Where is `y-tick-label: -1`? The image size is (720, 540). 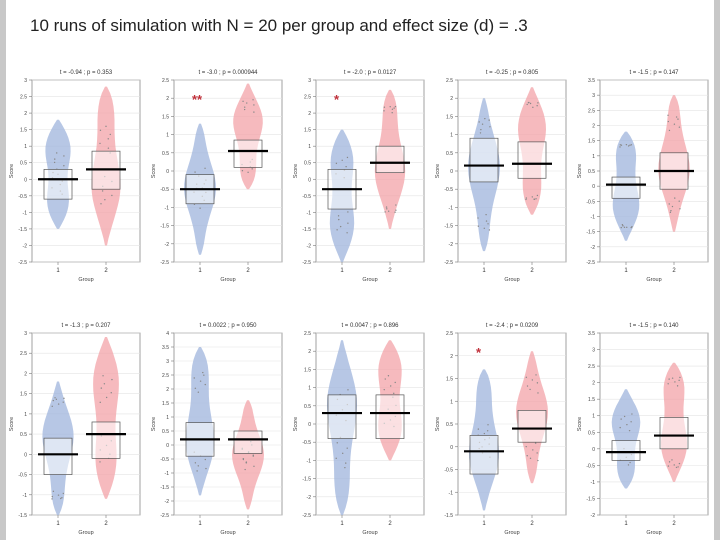
y-tick-label: -1 is located at coordinates (451, 493).